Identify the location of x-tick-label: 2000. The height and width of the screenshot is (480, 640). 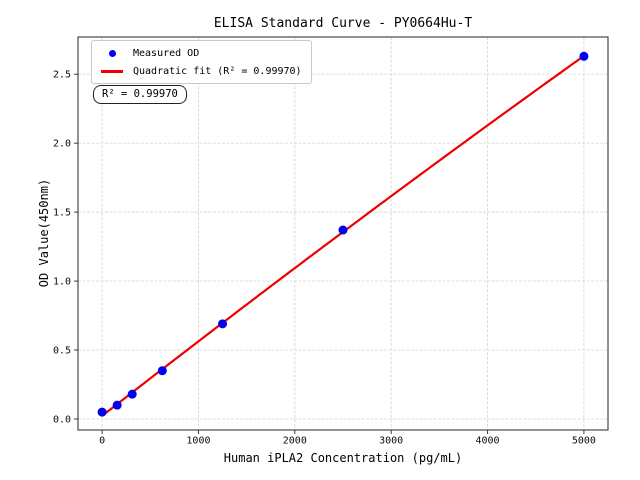
(295, 441).